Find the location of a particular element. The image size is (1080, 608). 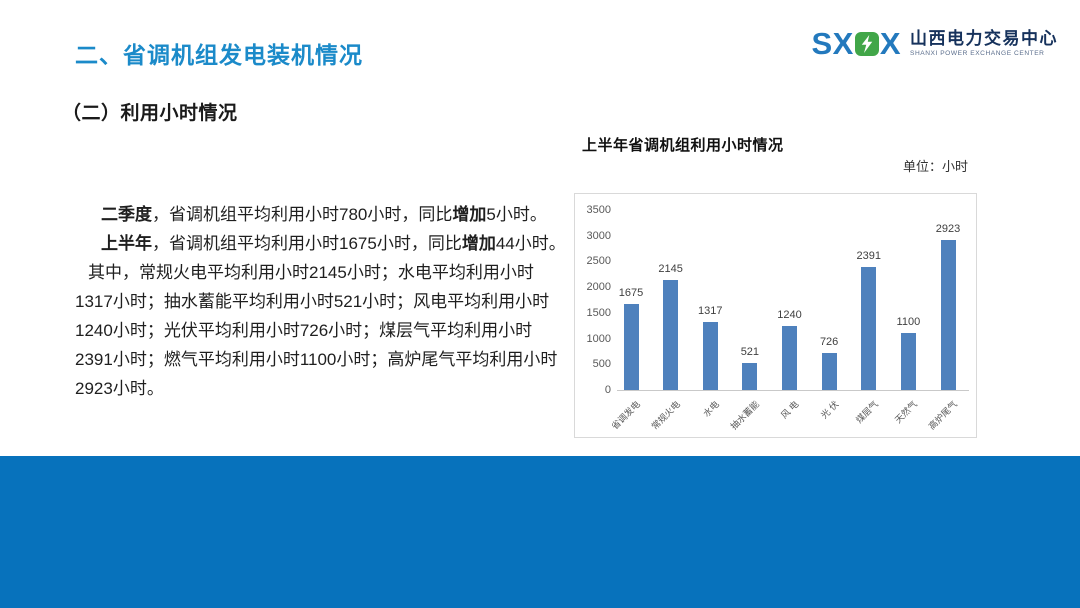

x-axis-category-label: 抽水蓄能 is located at coordinates (744, 415).